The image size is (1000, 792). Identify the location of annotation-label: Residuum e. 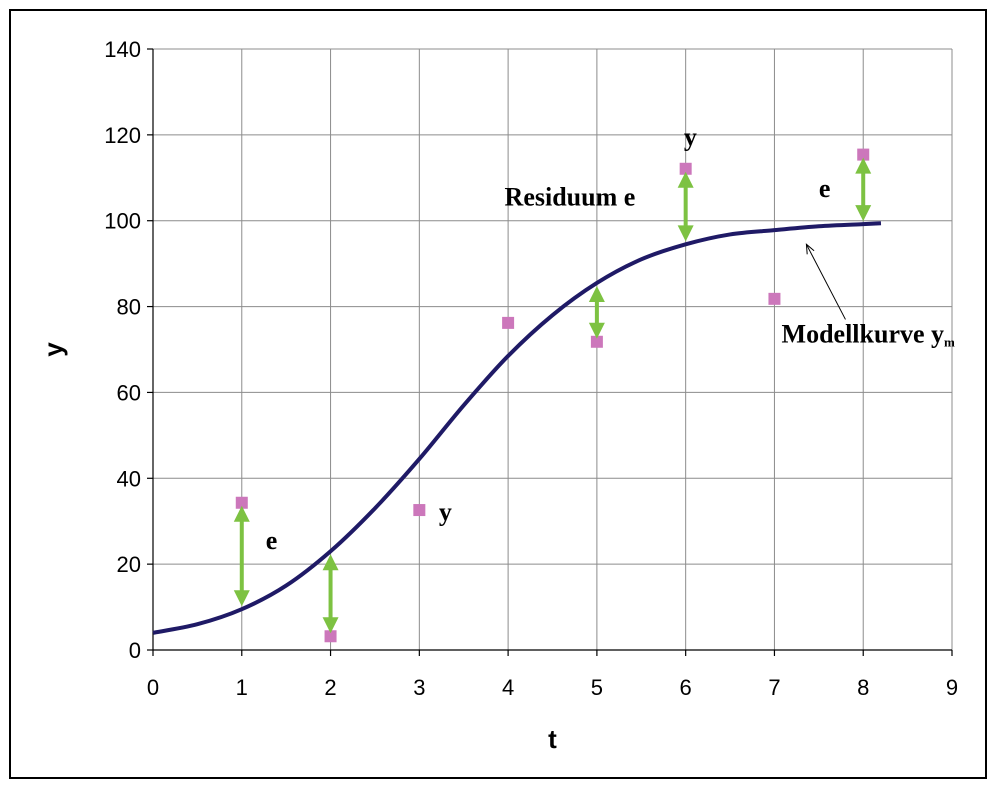
(570, 197).